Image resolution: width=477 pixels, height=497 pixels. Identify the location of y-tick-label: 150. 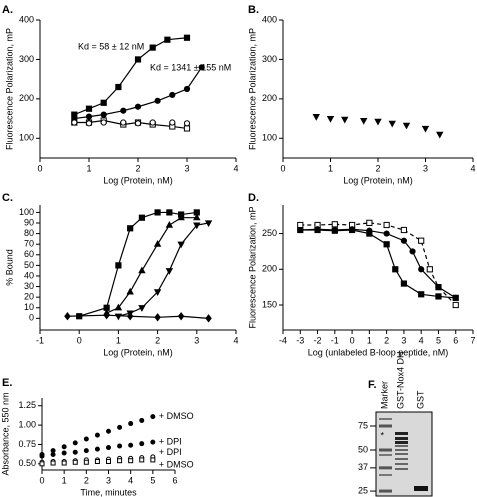
(269, 304).